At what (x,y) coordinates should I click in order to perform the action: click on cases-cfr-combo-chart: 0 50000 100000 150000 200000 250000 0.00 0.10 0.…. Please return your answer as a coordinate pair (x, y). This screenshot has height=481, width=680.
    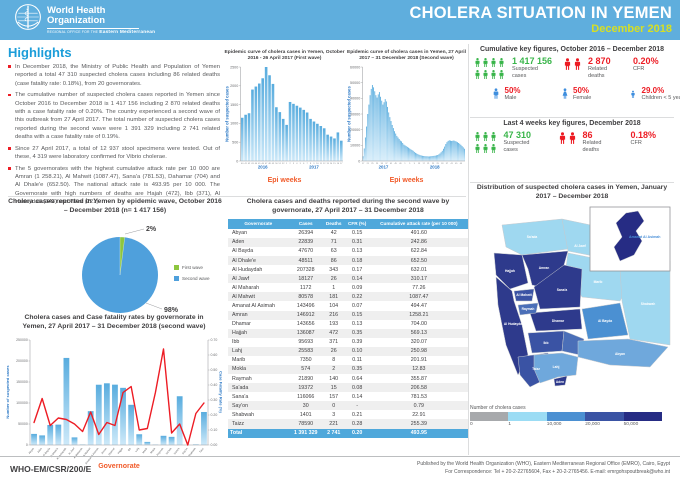
    Looking at the image, I should click on (114, 404).